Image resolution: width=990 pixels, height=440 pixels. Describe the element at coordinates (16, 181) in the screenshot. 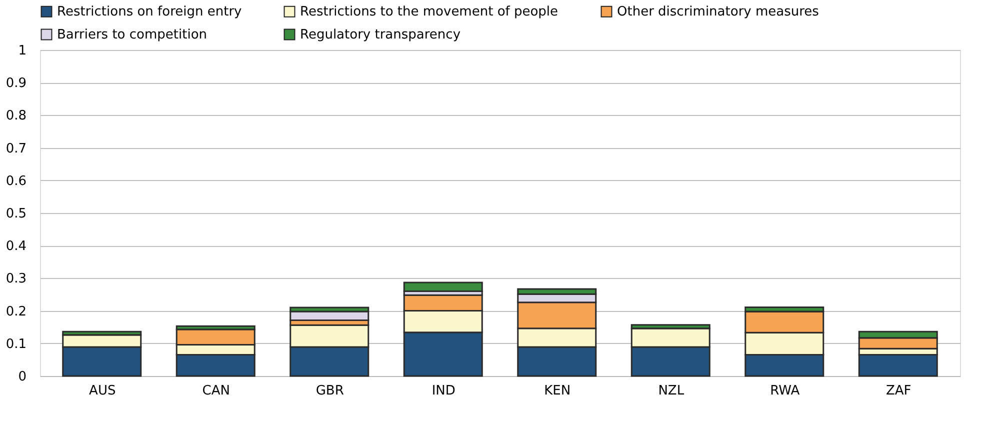

I see `y-tick-label: 0.6` at that location.